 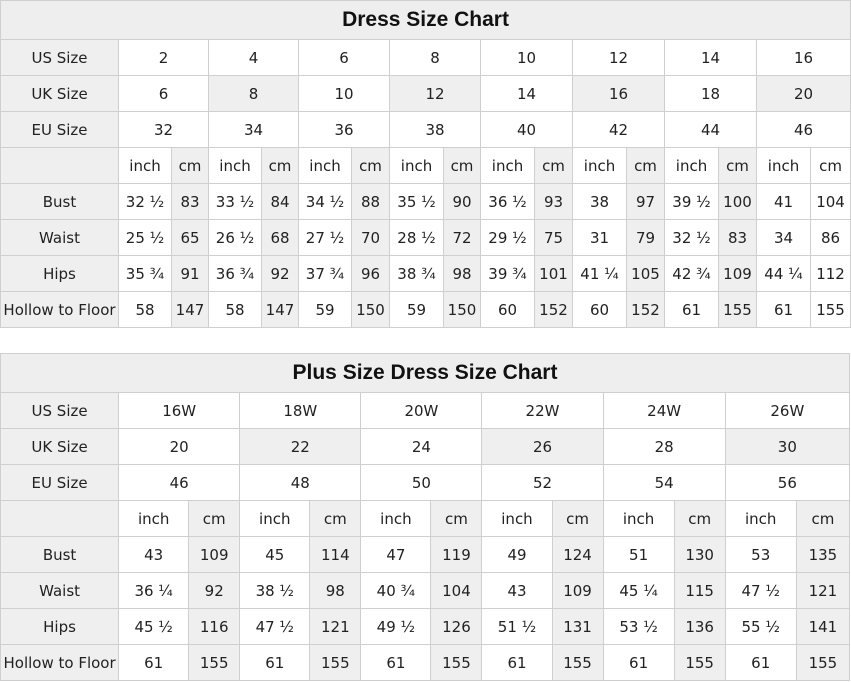 I want to click on uk-size-cell: 14, so click(x=526, y=93).